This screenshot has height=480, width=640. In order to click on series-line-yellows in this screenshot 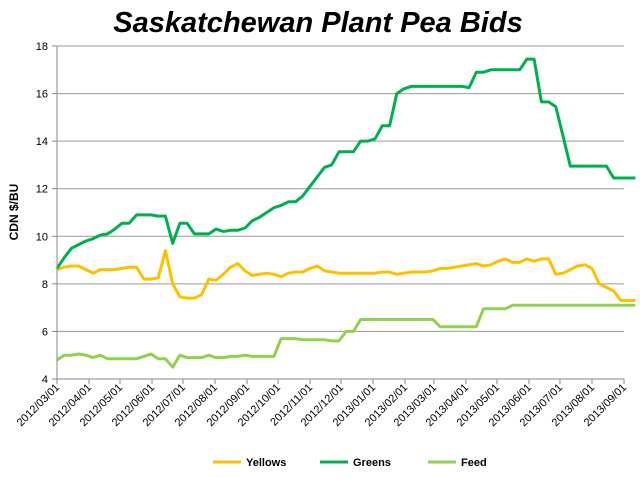, I will do `click(346, 275)`.